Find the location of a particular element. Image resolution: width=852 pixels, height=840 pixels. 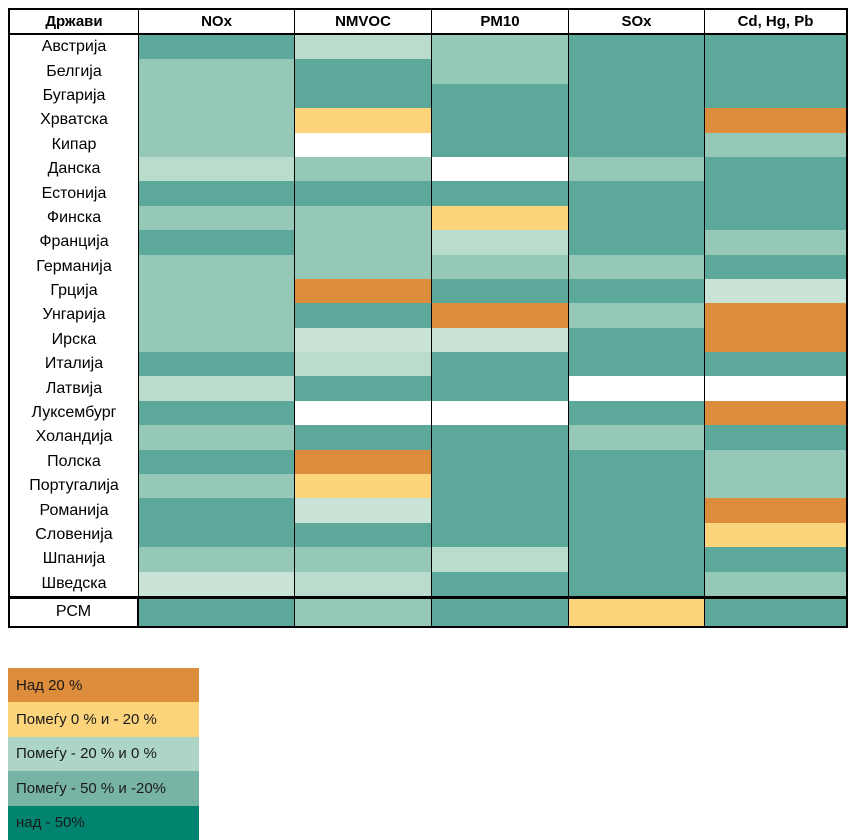

table-row: Луксембург is located at coordinates (428, 413).